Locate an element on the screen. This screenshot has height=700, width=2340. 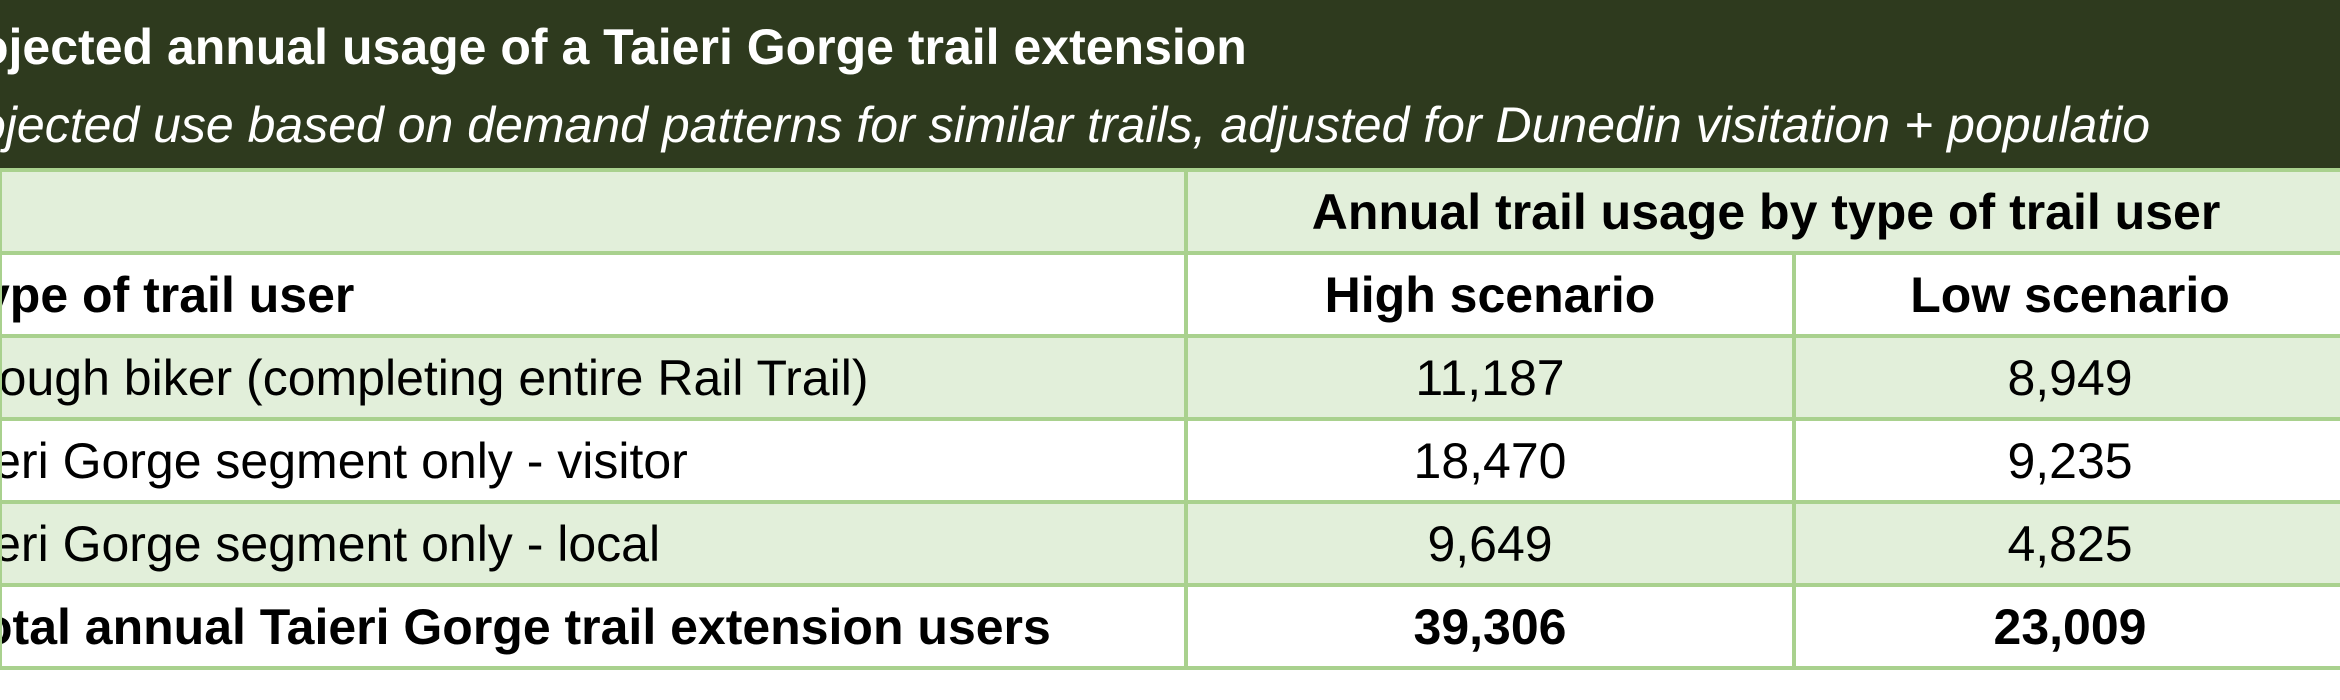
row-low: 8,949 is located at coordinates (2065, 377).